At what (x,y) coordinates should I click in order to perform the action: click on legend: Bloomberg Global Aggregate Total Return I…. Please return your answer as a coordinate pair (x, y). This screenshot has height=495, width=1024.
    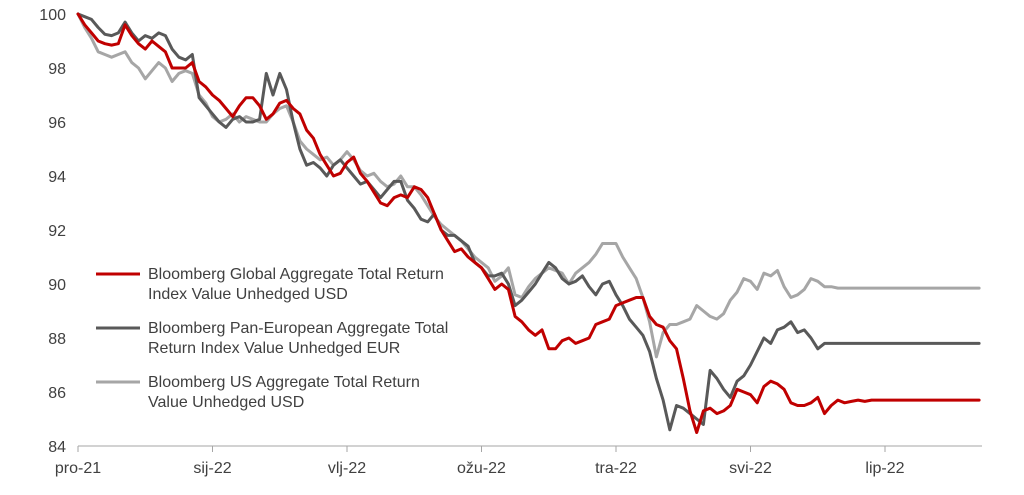
    Looking at the image, I should click on (272, 338).